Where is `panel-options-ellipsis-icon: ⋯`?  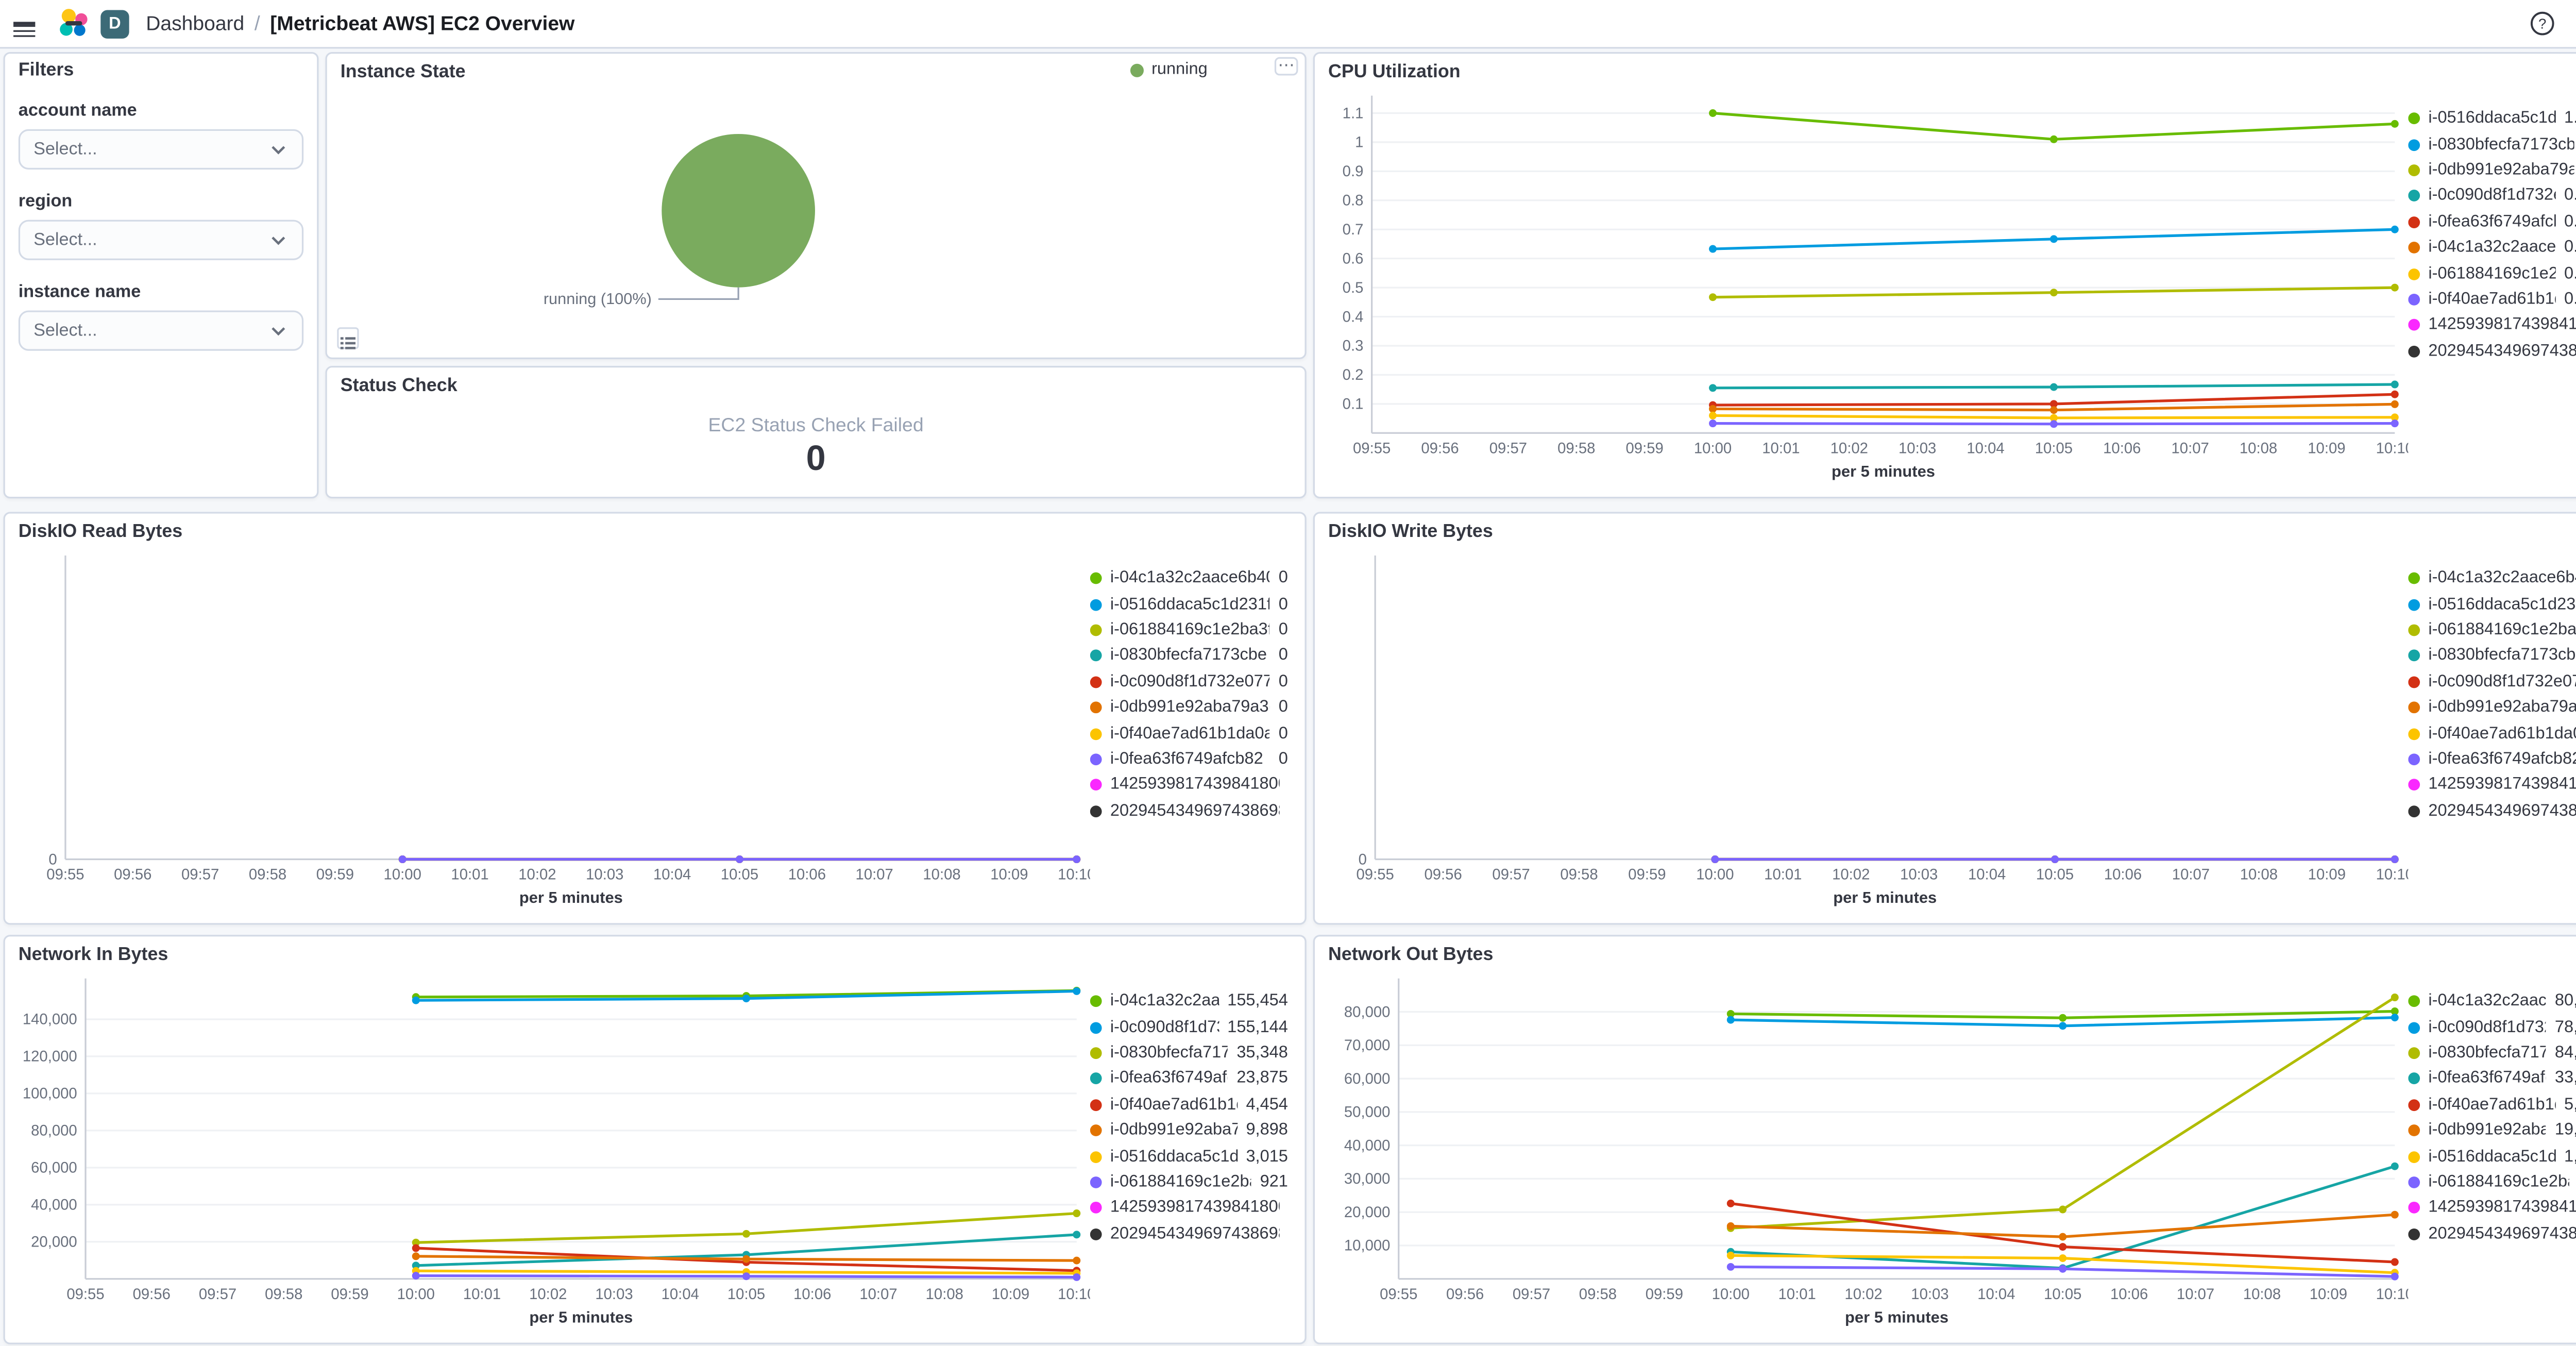
panel-options-ellipsis-icon: ⋯ is located at coordinates (1286, 66).